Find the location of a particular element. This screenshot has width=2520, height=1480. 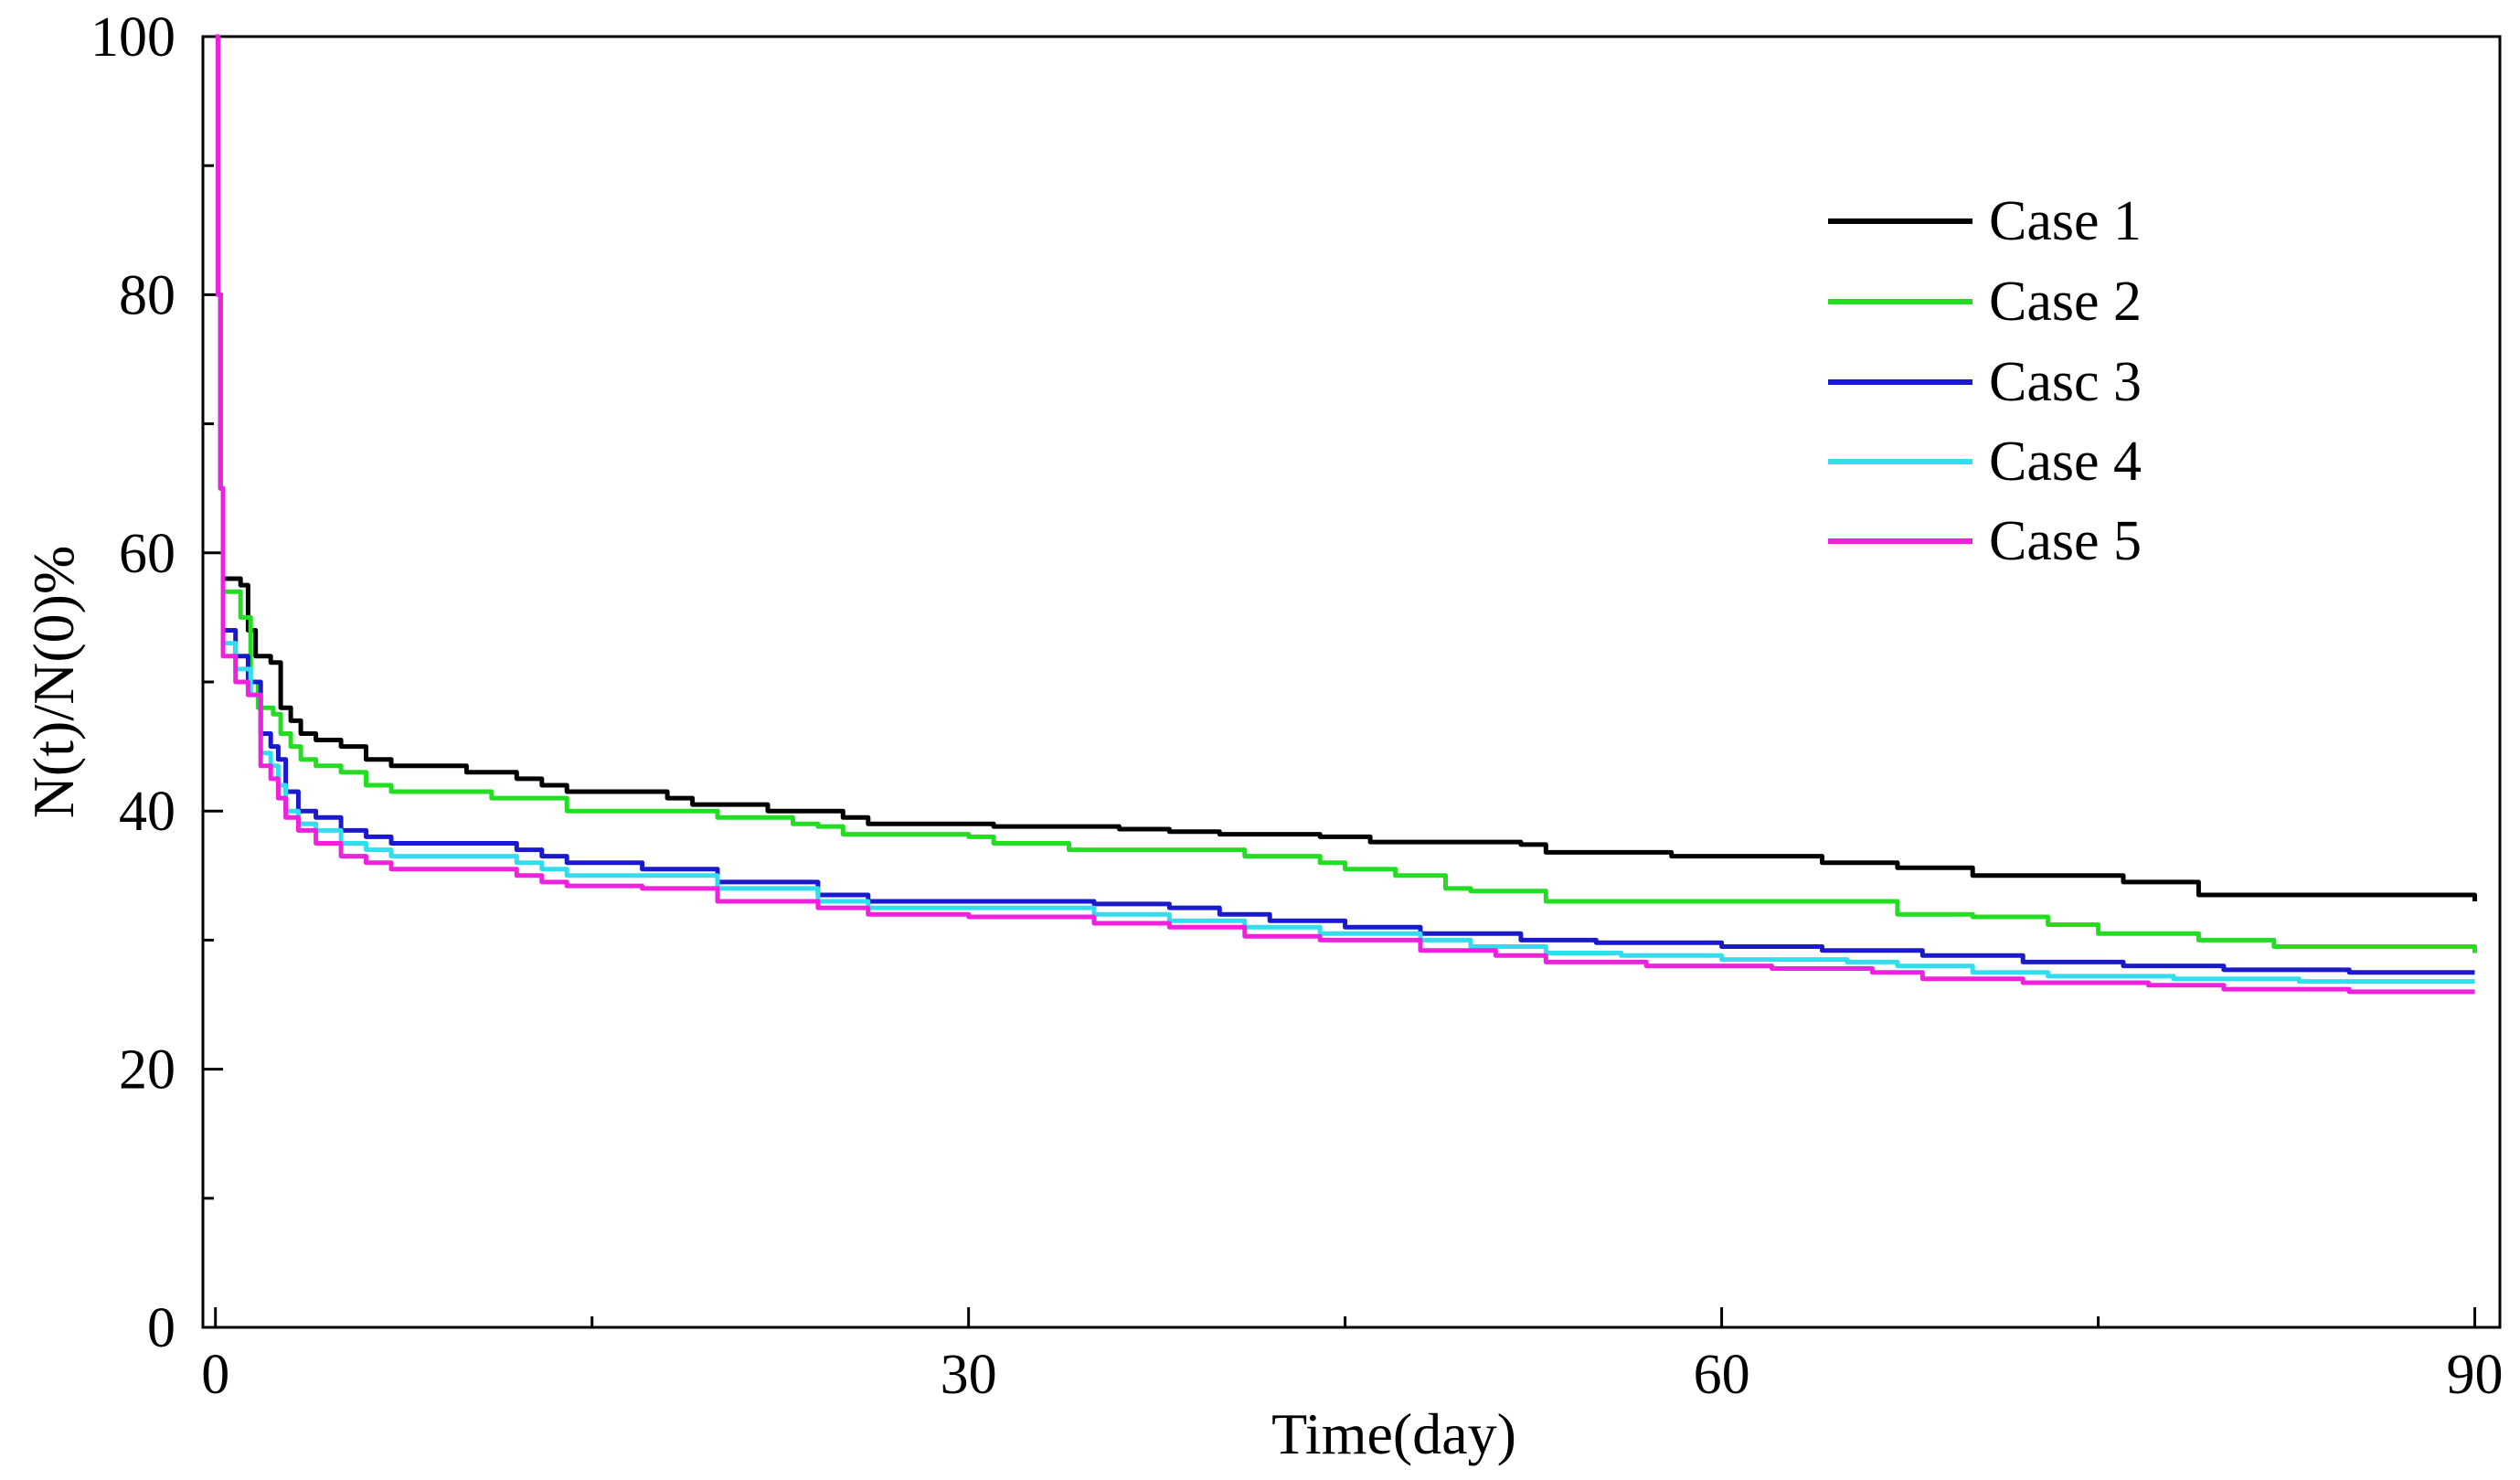

x-tick-label: 0 is located at coordinates (215, 1375).